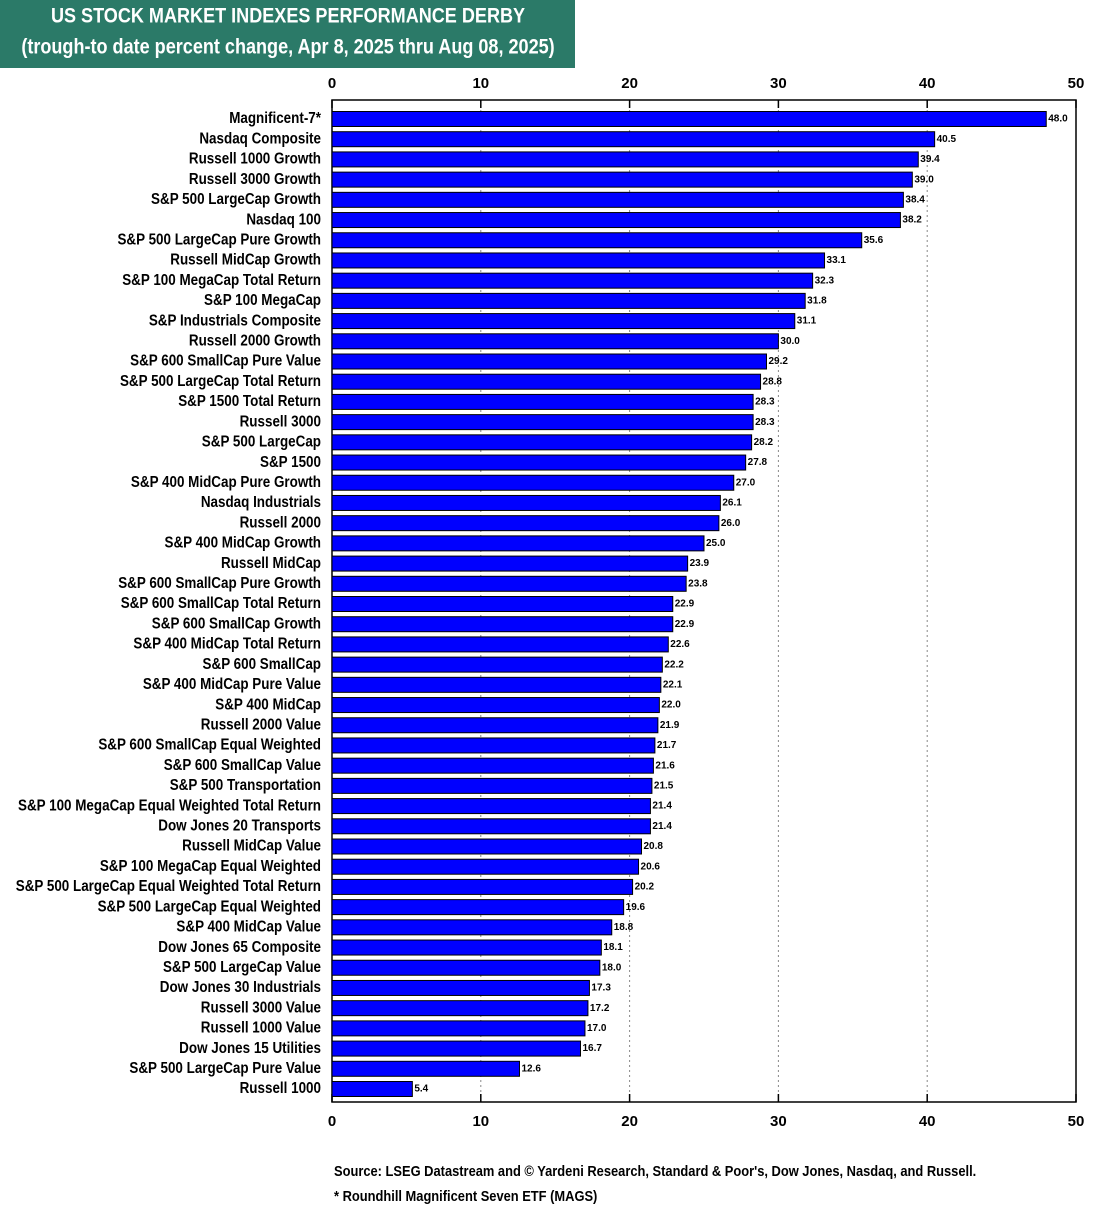 The width and height of the screenshot is (1120, 1213). Describe the element at coordinates (662, 826) in the screenshot. I see `value-label: 21.4` at that location.